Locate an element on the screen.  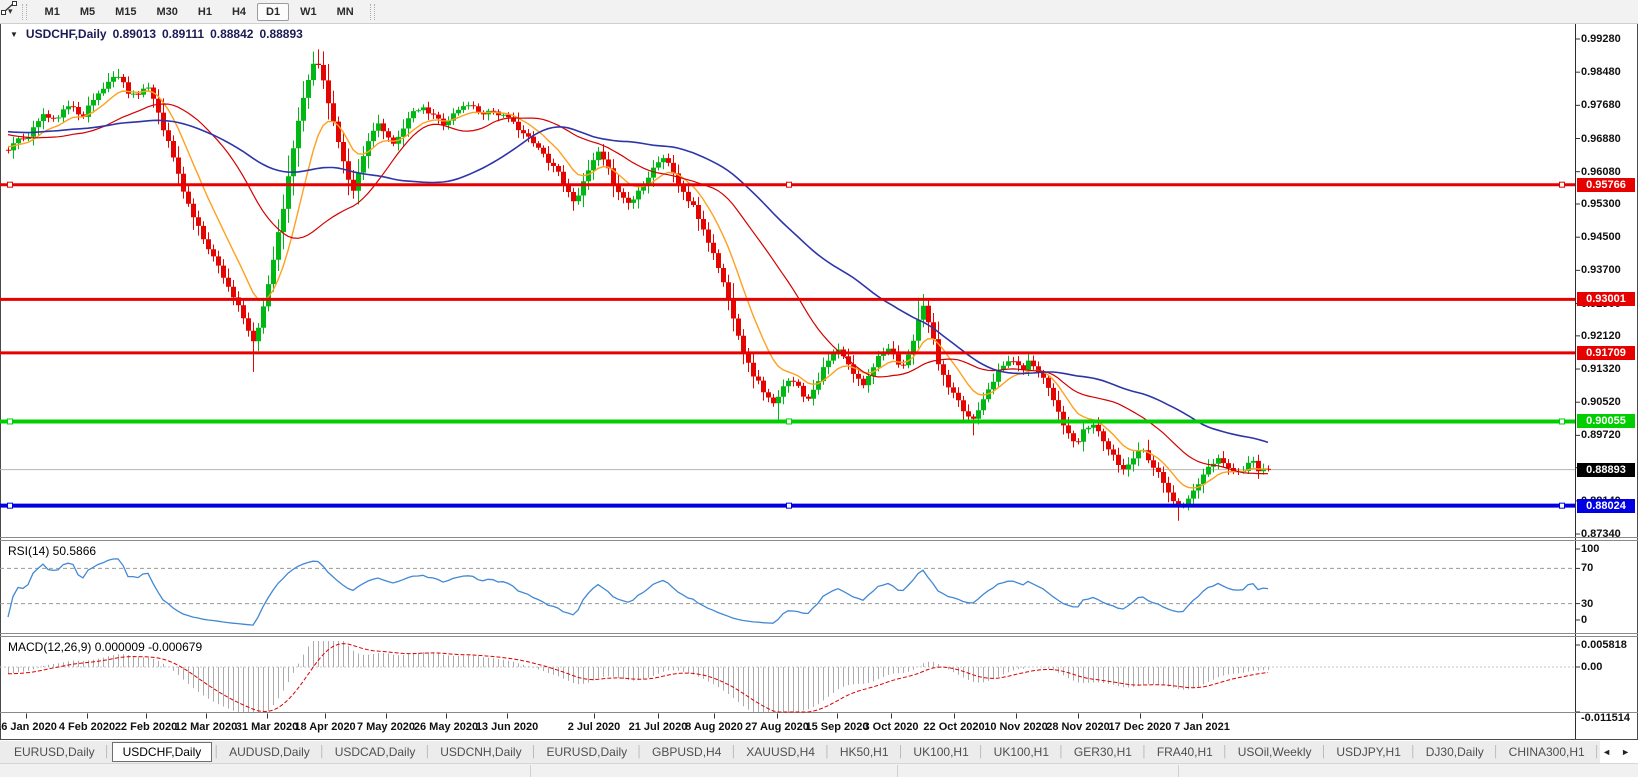
price-tag-0.88024: 0.88024 is located at coordinates (1606, 505).